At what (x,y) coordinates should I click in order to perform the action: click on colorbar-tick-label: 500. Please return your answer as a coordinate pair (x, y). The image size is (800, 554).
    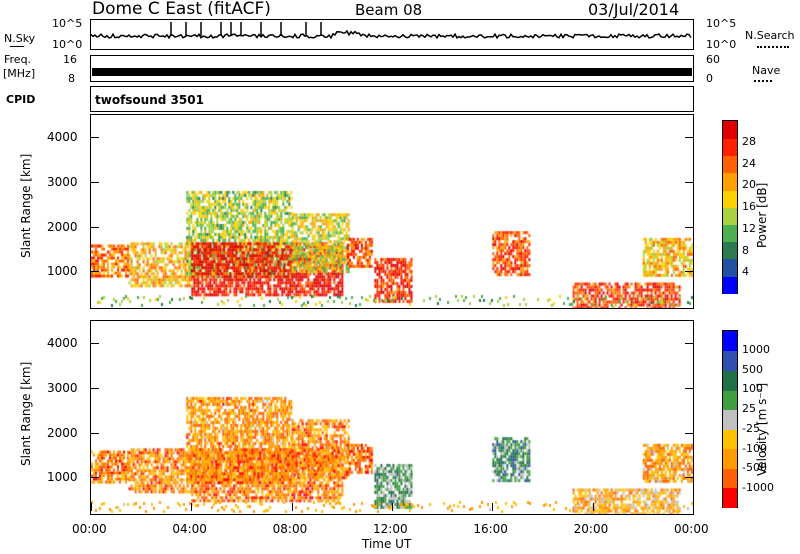
    Looking at the image, I should click on (752, 369).